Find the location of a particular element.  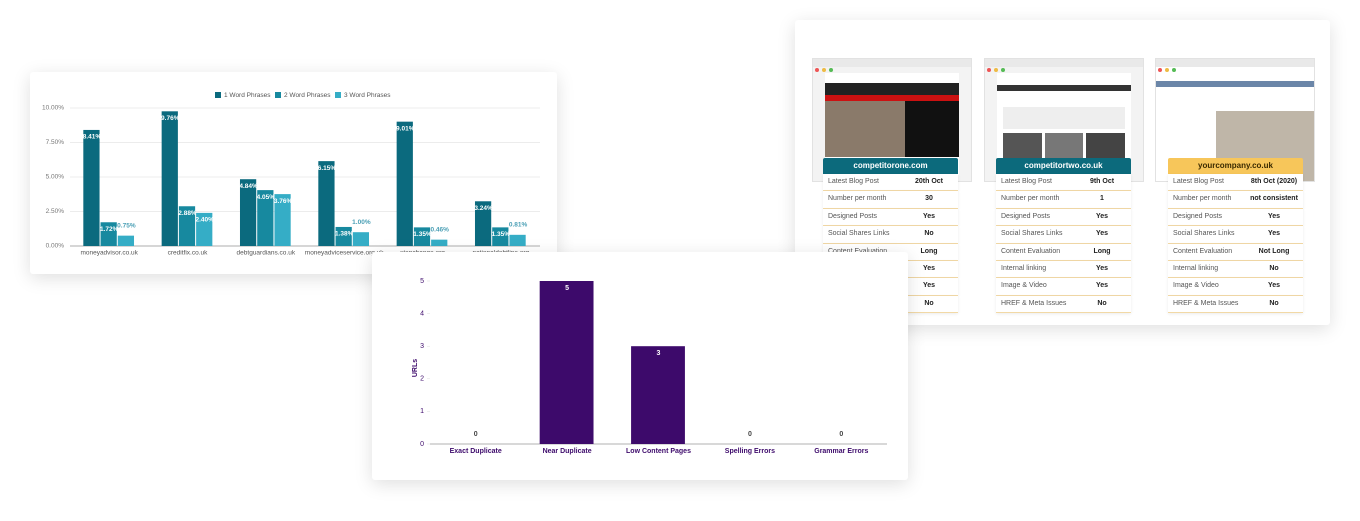

legend-label: 3 Word Phrases is located at coordinates (367, 95).